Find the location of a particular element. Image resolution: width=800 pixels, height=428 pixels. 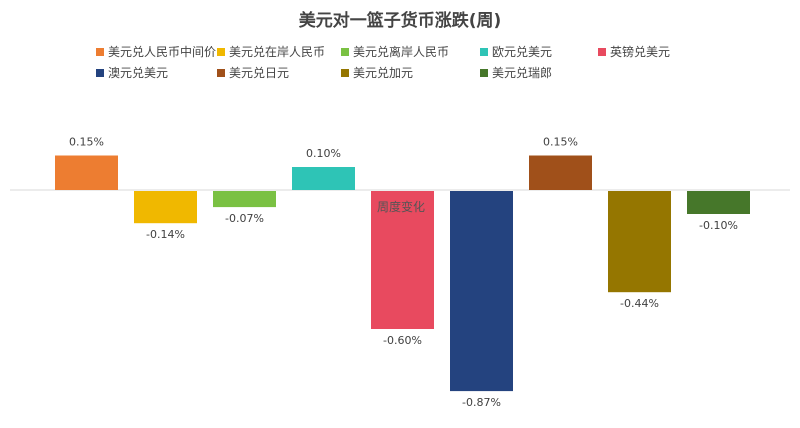

legend-label: 英镑兑美元 is located at coordinates (640, 52).